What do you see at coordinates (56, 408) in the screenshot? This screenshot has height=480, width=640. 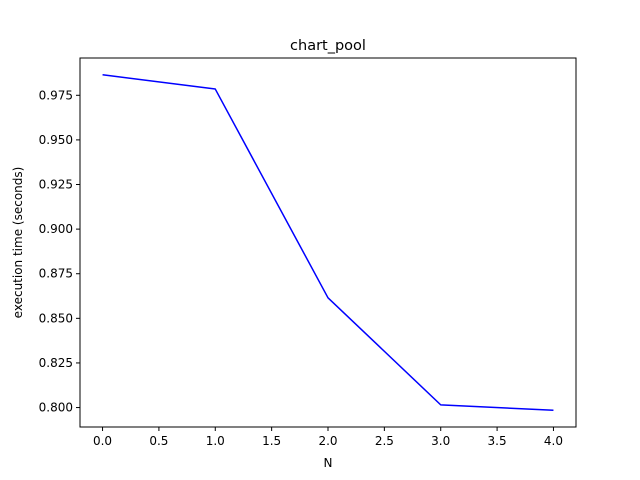 I see `y-tick-label: 0.800` at bounding box center [56, 408].